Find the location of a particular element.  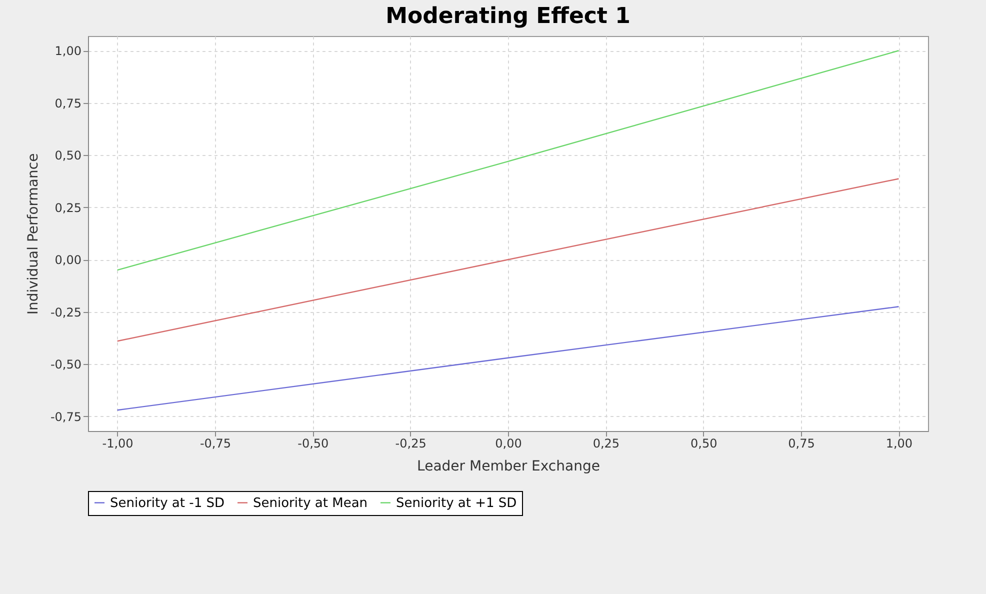

y-tick-label: -0,50 is located at coordinates (66, 365).